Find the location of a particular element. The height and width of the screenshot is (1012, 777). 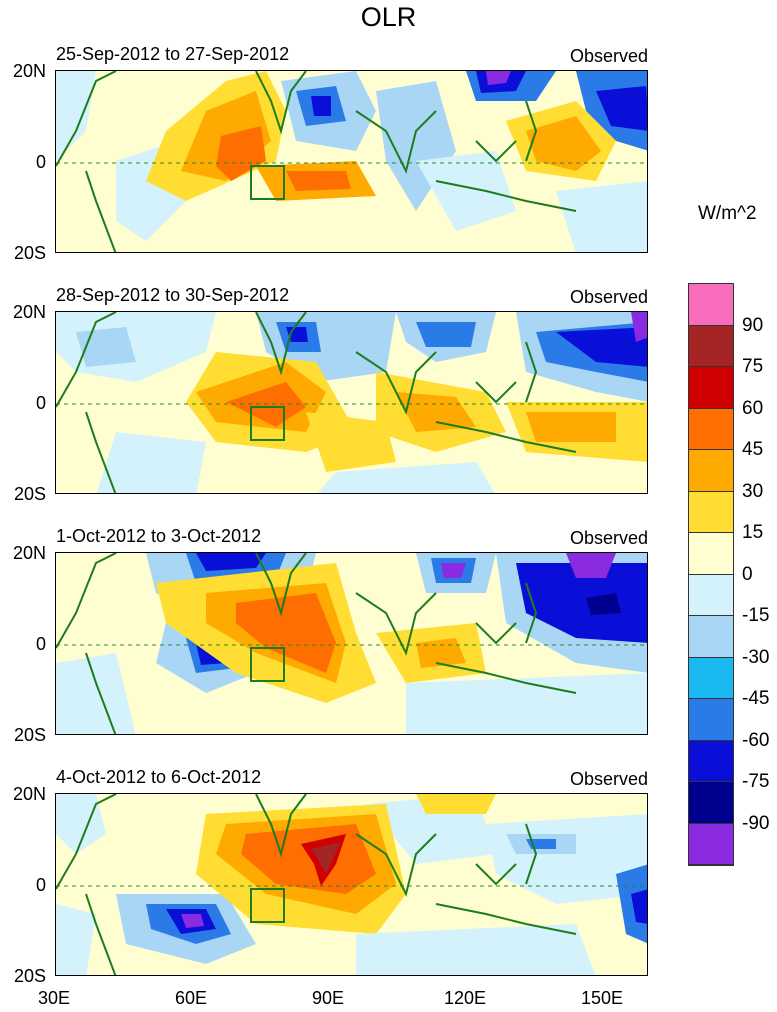

colorbar-tick-label: 90 is located at coordinates (753, 325).